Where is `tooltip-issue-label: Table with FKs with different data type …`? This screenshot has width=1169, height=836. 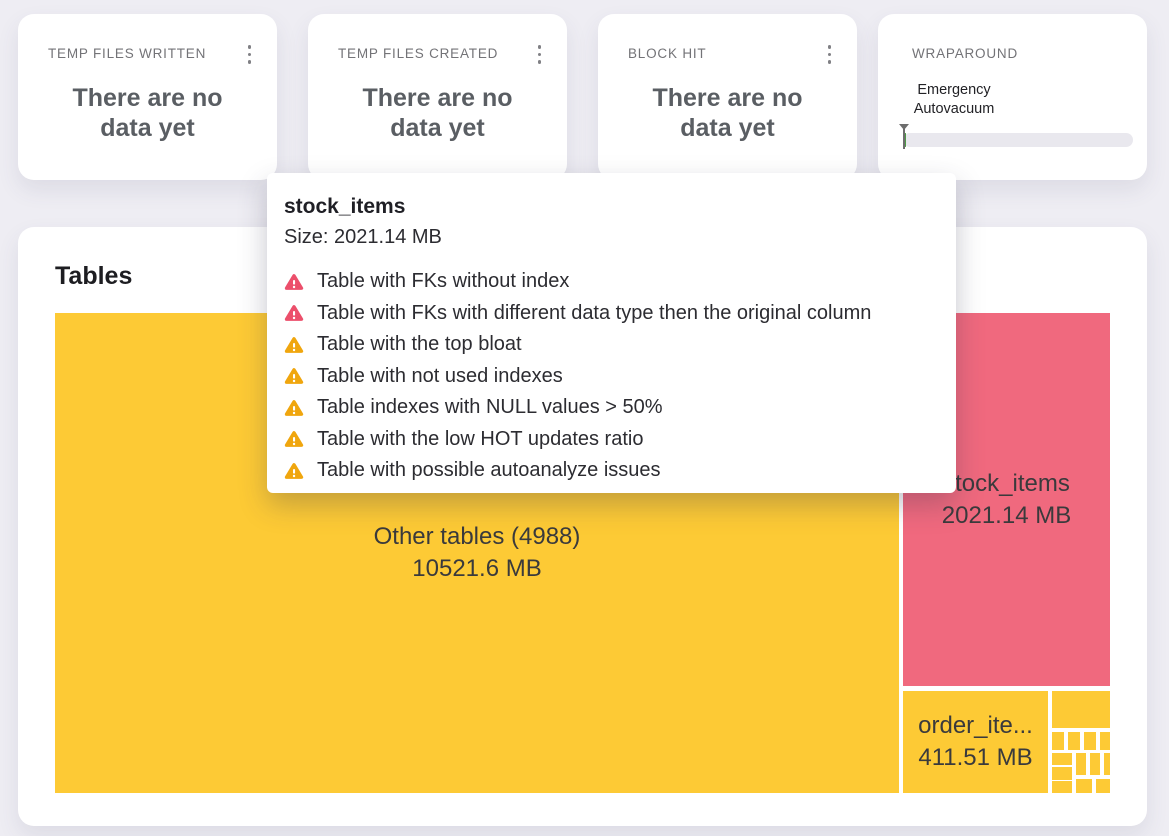 tooltip-issue-label: Table with FKs with different data type … is located at coordinates (594, 312).